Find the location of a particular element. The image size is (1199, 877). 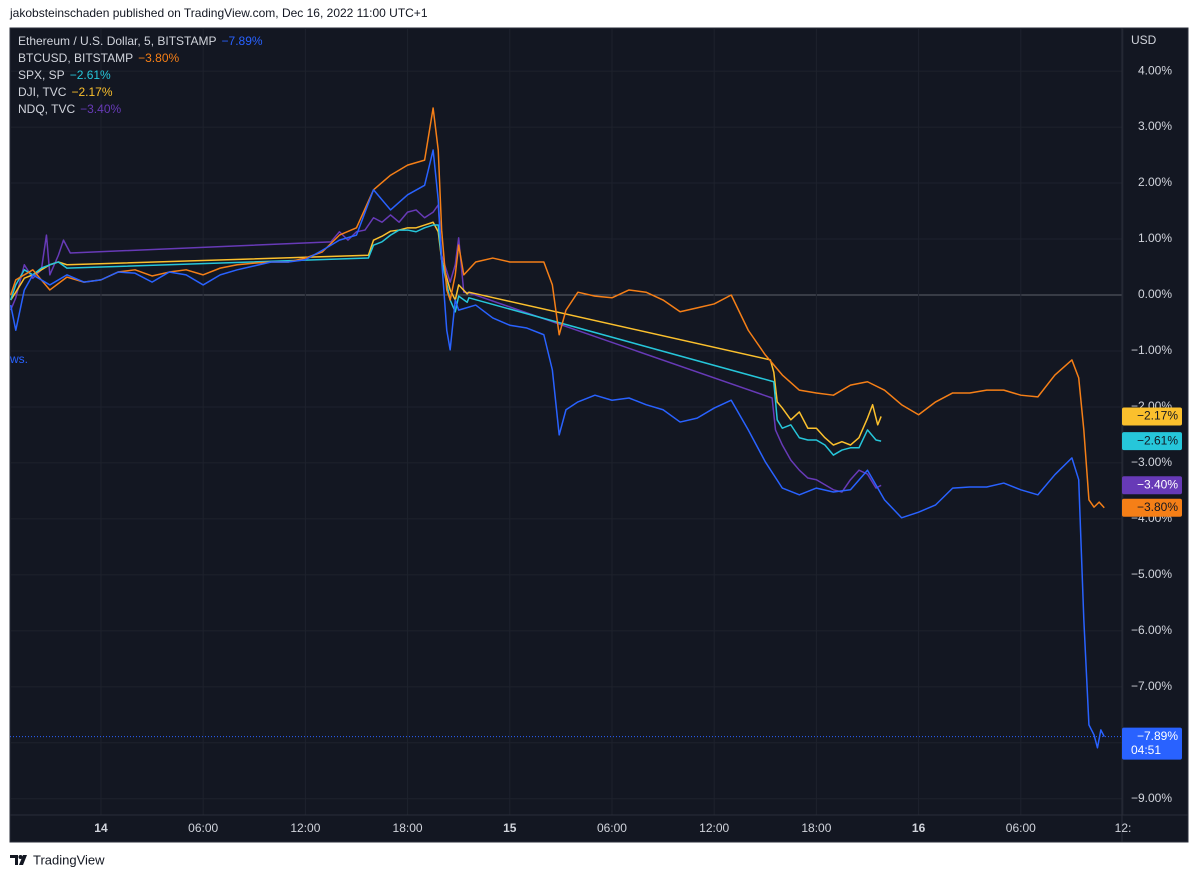

price-badge-label: −2.17% is located at coordinates (1157, 416).